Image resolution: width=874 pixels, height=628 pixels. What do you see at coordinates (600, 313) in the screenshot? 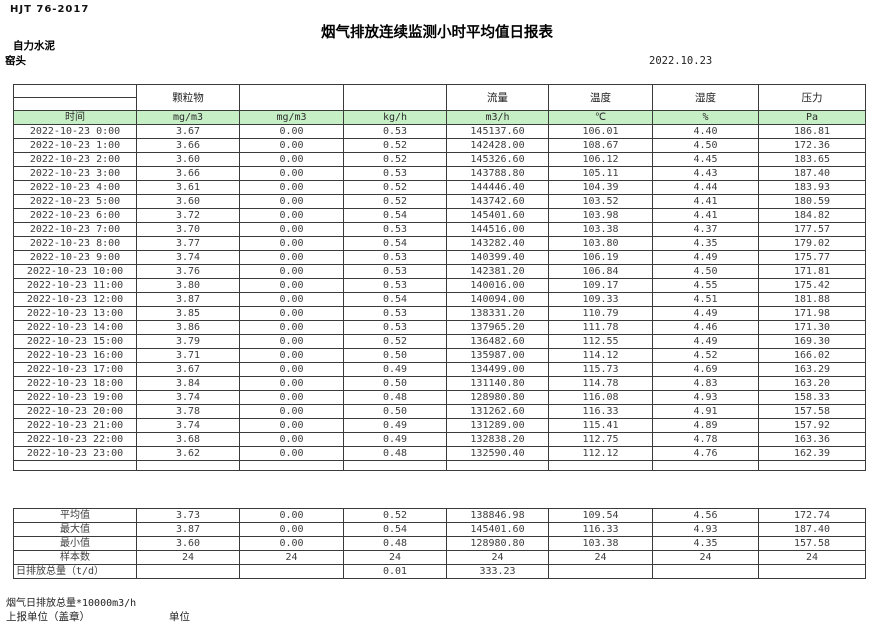
I see `value-cell: 110.79` at bounding box center [600, 313].